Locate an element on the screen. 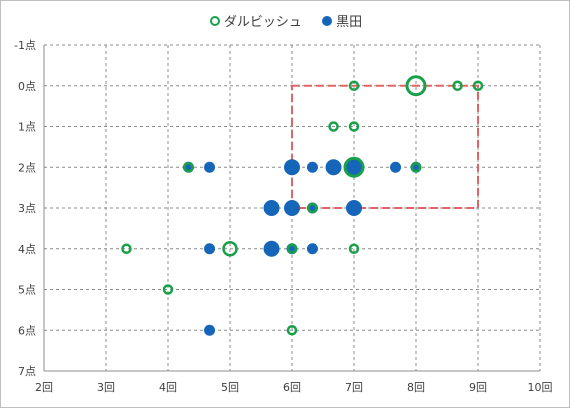  highlight-rect is located at coordinates (385, 146).